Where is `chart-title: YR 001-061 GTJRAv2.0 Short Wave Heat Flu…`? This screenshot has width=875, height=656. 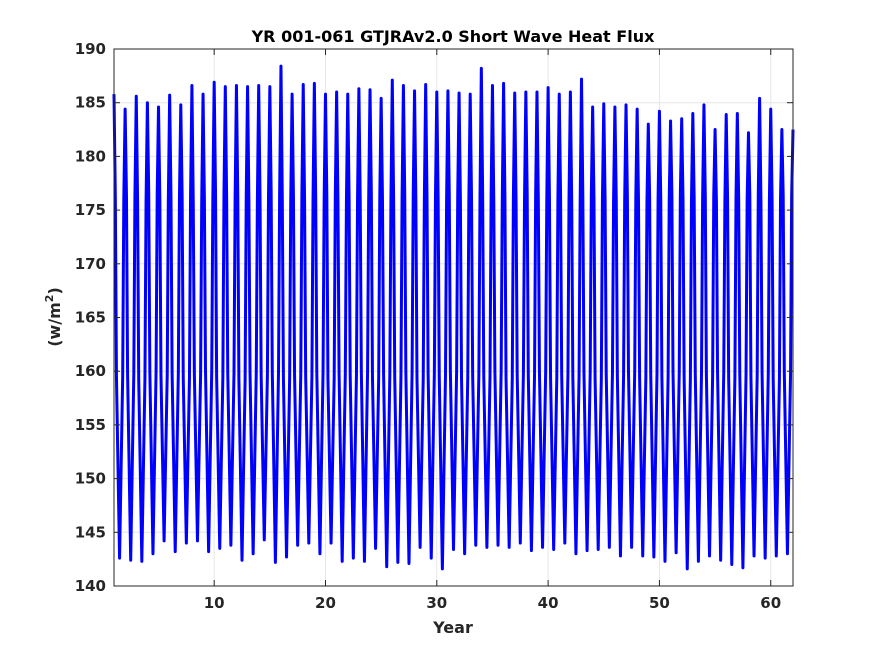
chart-title: YR 001-061 GTJRAv2.0 Short Wave Heat Flu… is located at coordinates (453, 36).